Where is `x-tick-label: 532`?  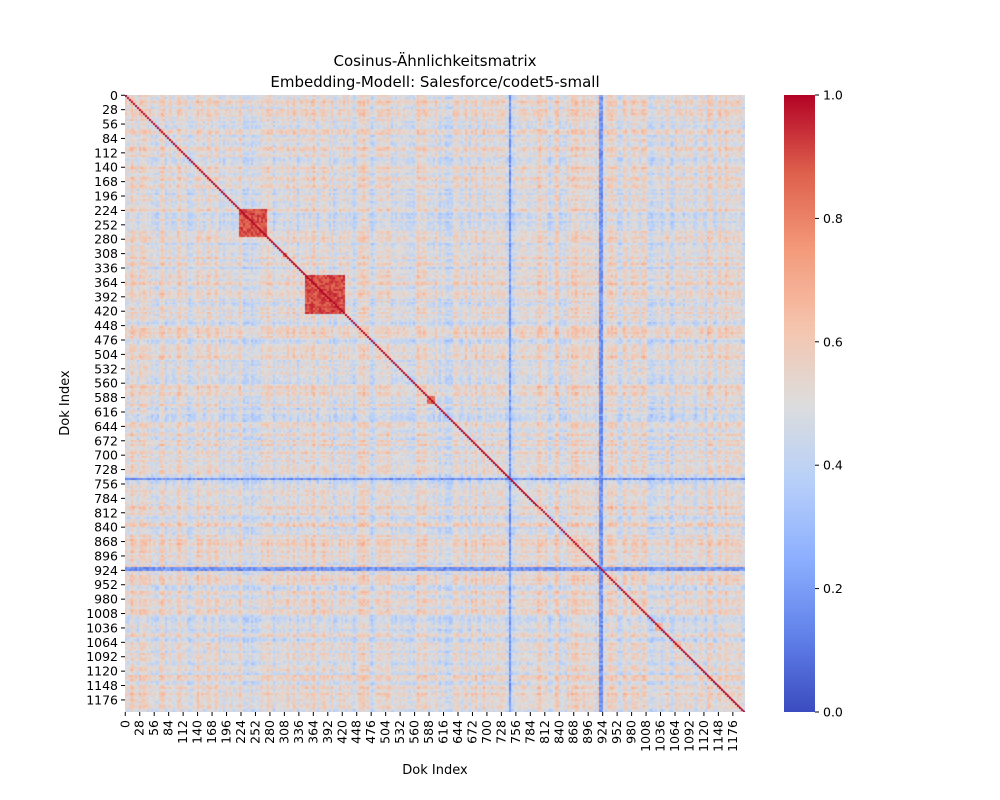 x-tick-label: 532 is located at coordinates (399, 732).